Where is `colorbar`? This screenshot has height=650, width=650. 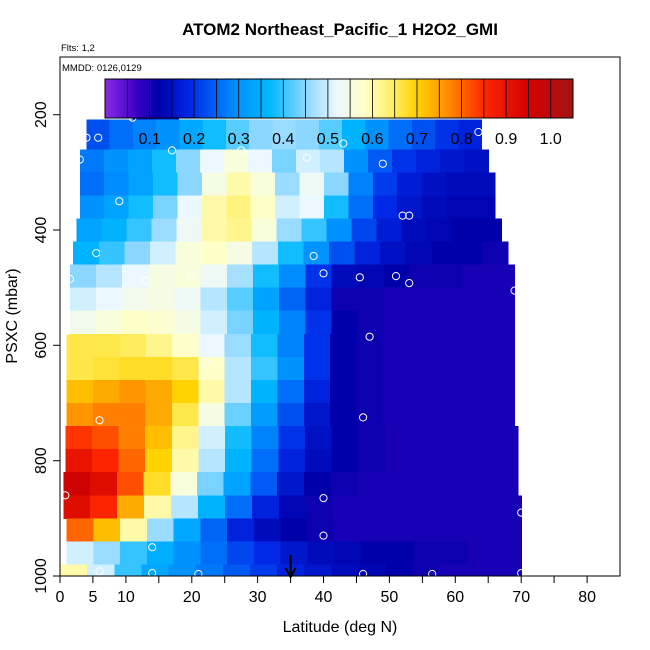 colorbar is located at coordinates (339, 98).